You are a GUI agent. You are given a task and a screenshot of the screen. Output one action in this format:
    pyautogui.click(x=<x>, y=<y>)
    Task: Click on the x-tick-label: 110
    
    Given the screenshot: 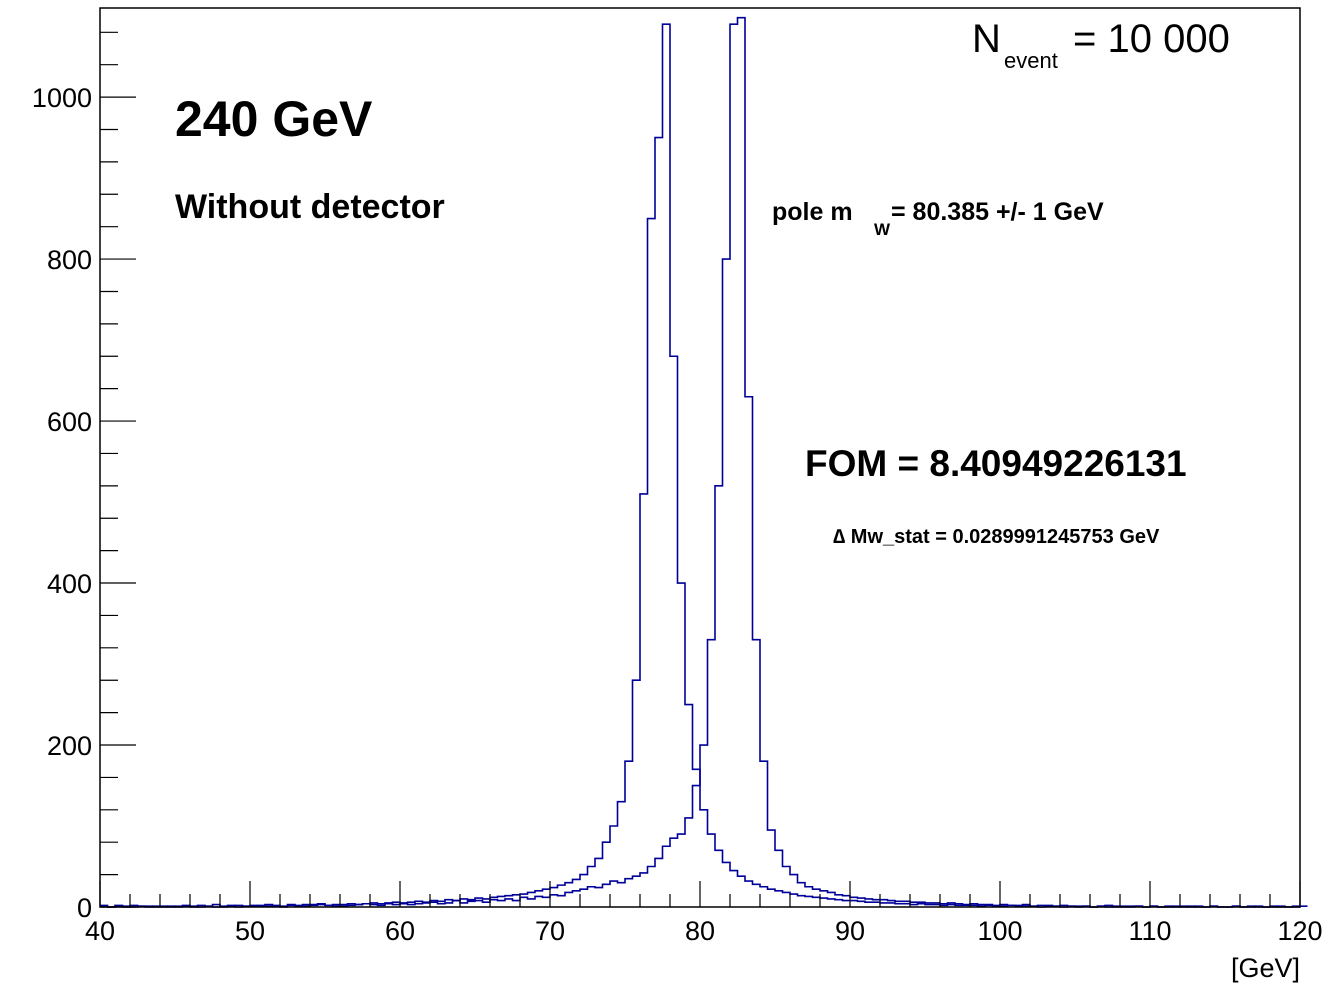 What is the action you would take?
    pyautogui.click(x=1149, y=931)
    